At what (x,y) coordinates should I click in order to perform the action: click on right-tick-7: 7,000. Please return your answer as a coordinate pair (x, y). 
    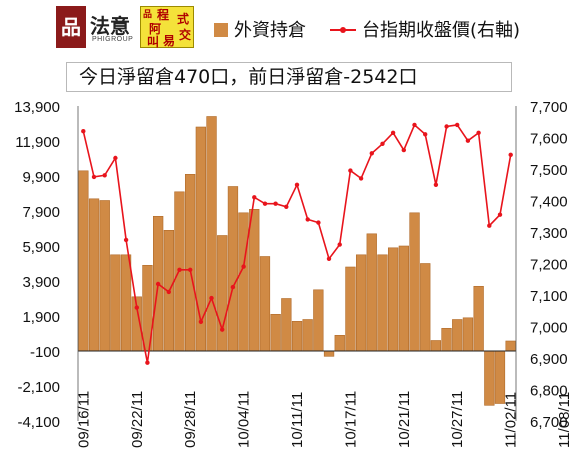
    Looking at the image, I should click on (549, 328).